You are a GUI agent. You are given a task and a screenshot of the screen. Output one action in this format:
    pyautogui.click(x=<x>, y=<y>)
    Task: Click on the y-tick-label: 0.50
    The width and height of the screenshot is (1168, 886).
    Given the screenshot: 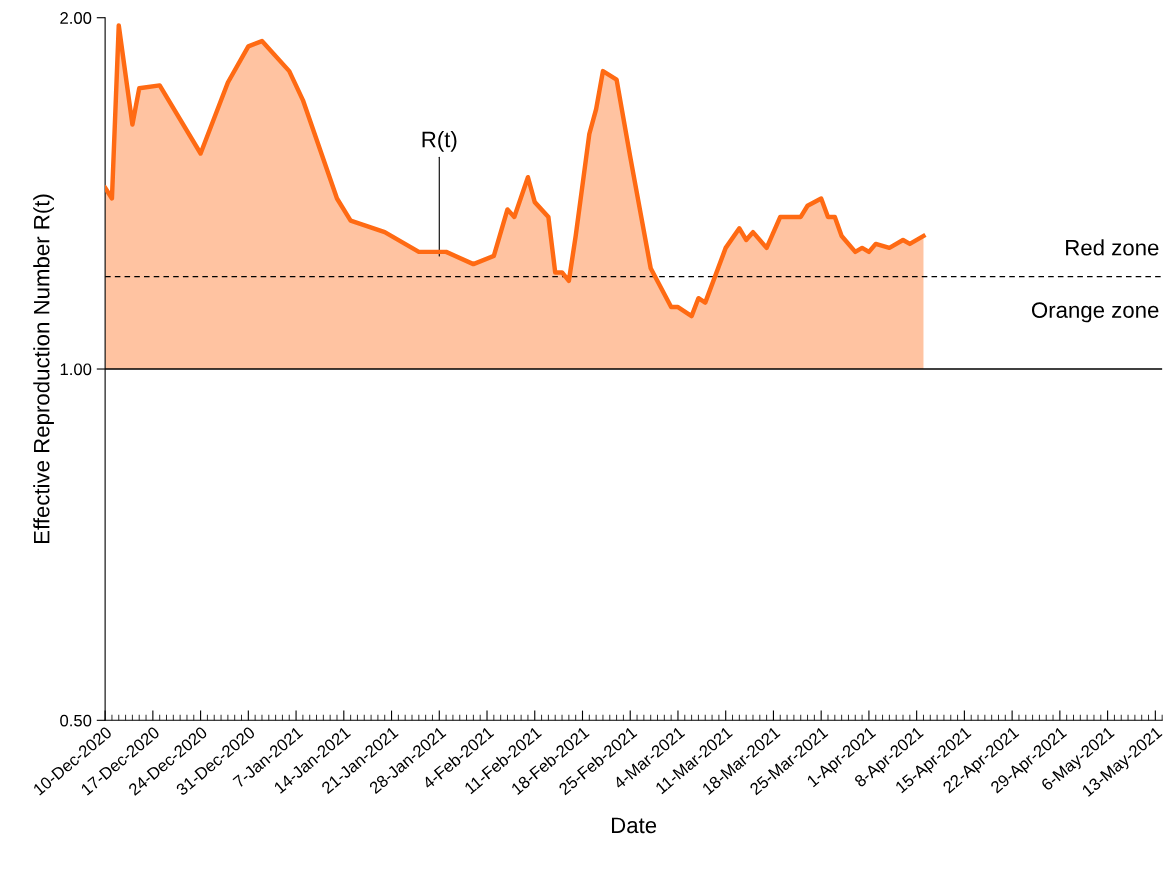 What is the action you would take?
    pyautogui.click(x=76, y=720)
    